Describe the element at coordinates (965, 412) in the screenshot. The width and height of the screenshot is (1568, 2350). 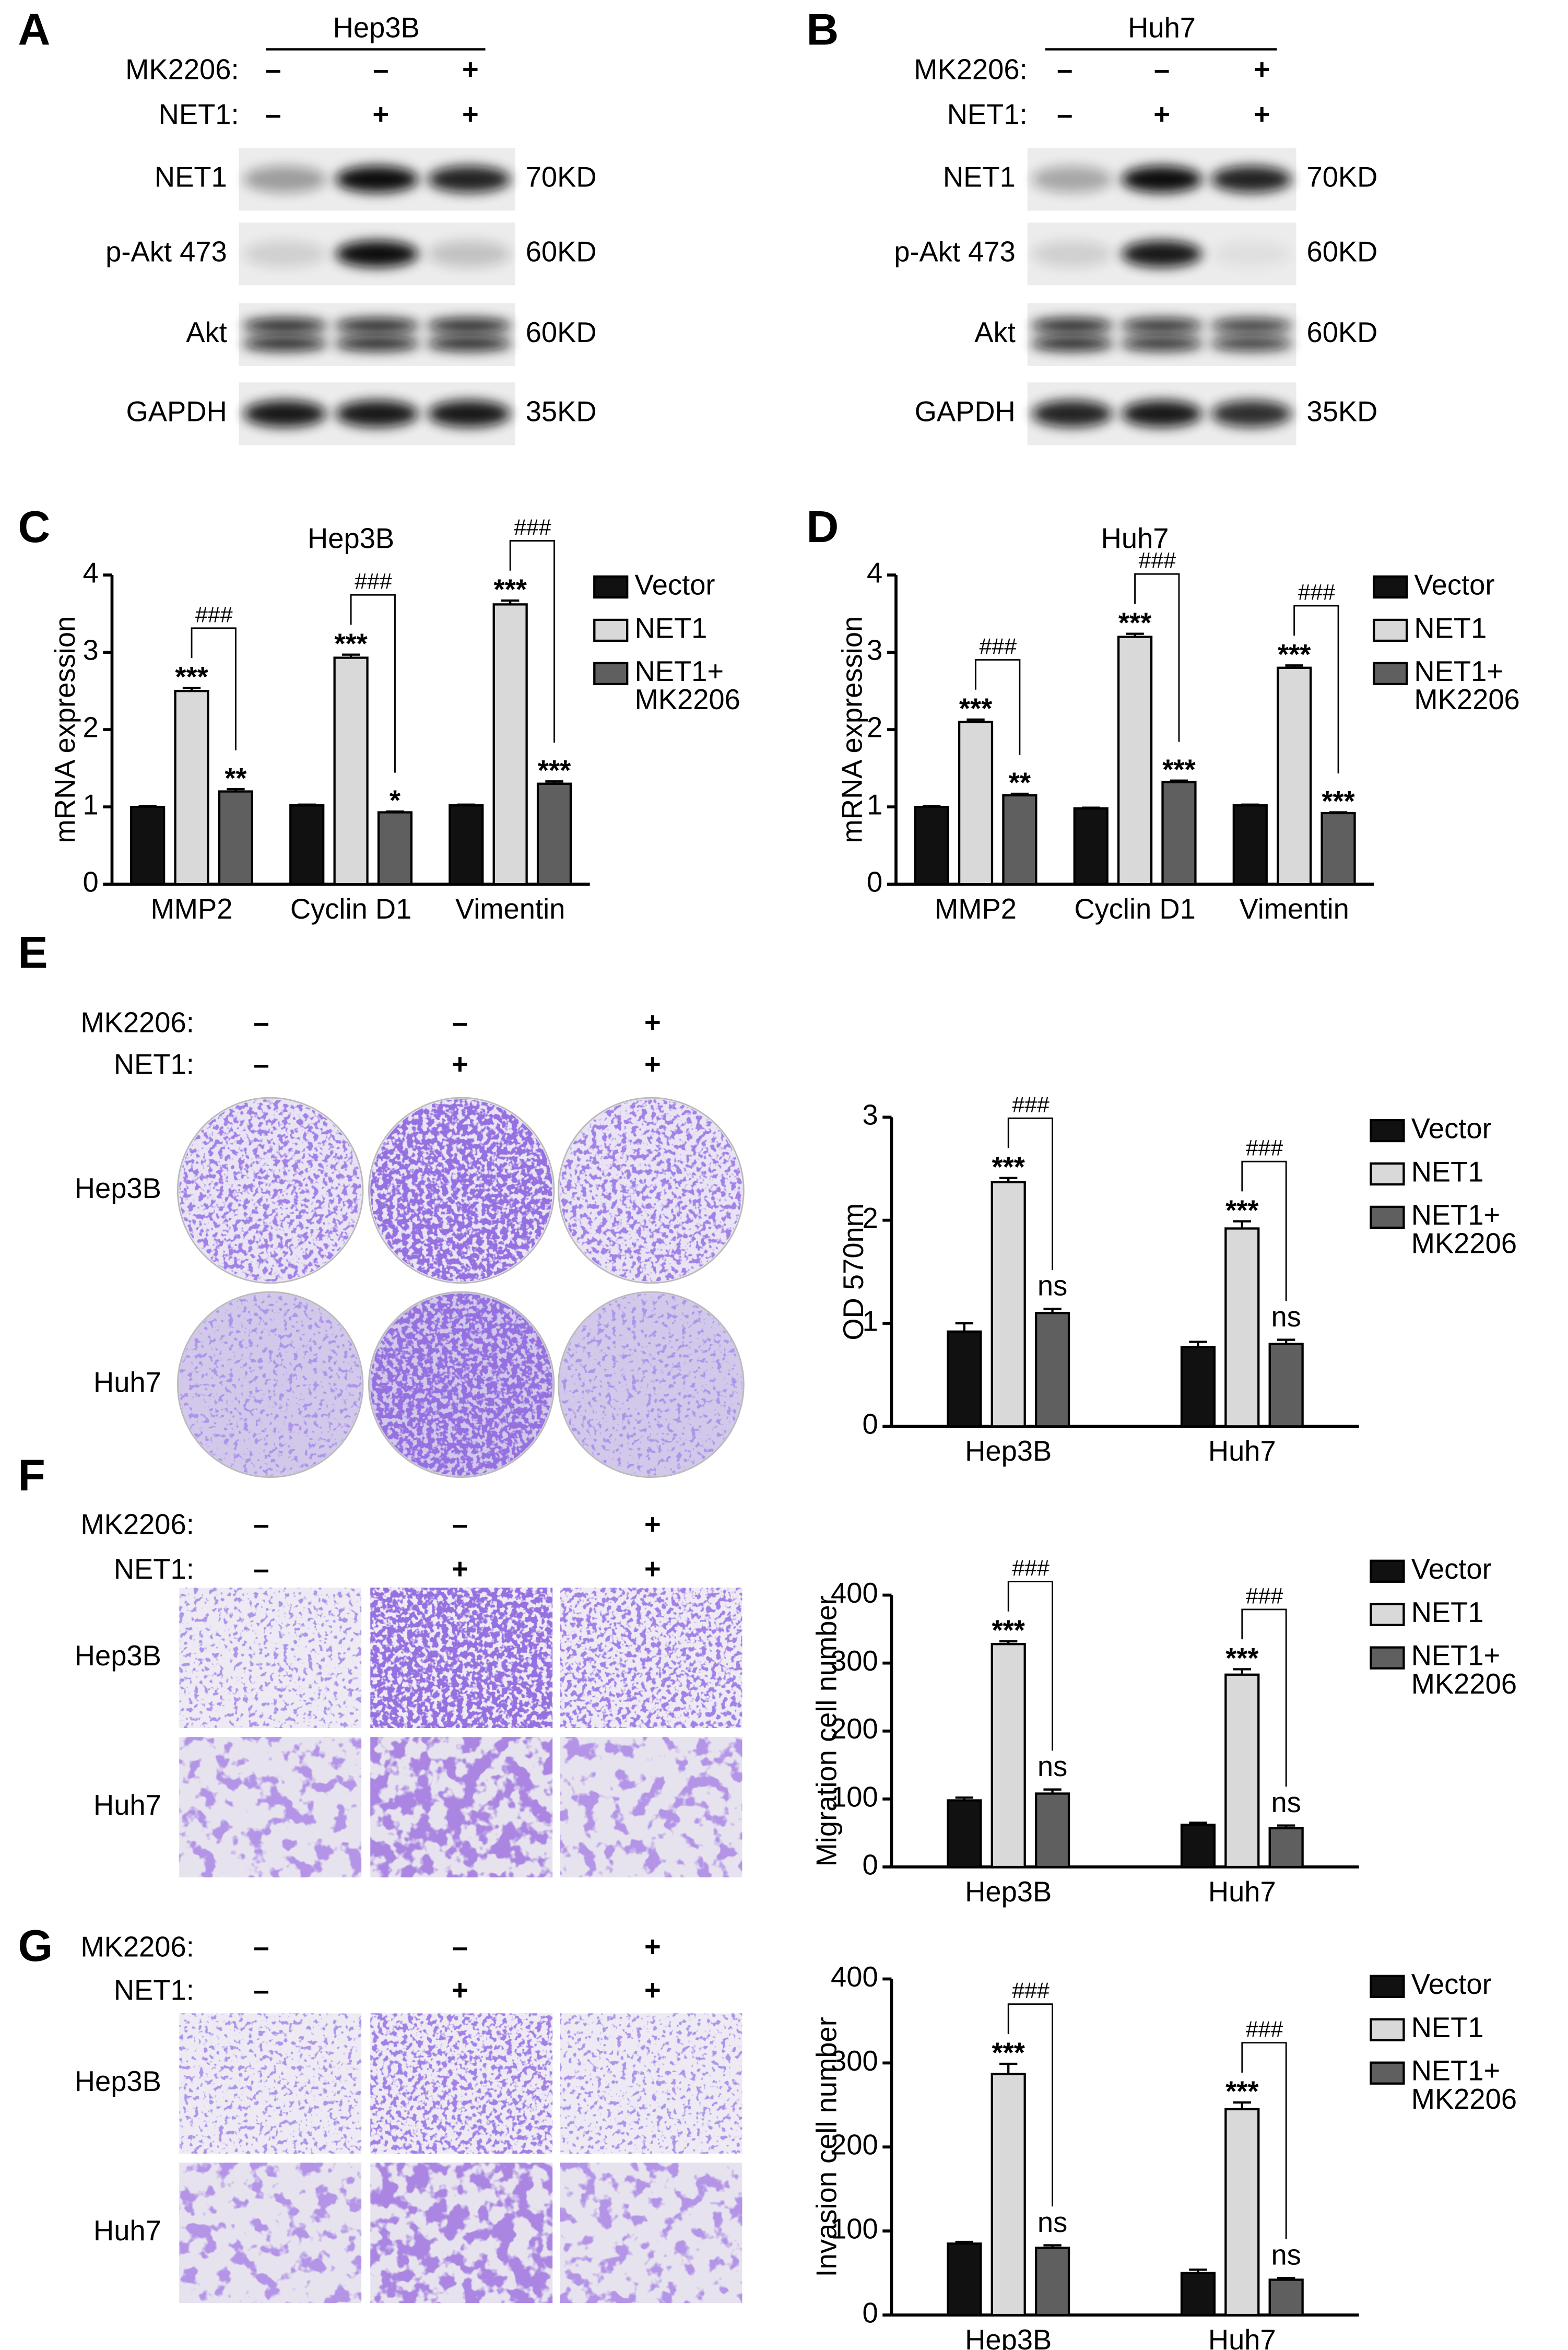
I see `band-label: GAPDH` at that location.